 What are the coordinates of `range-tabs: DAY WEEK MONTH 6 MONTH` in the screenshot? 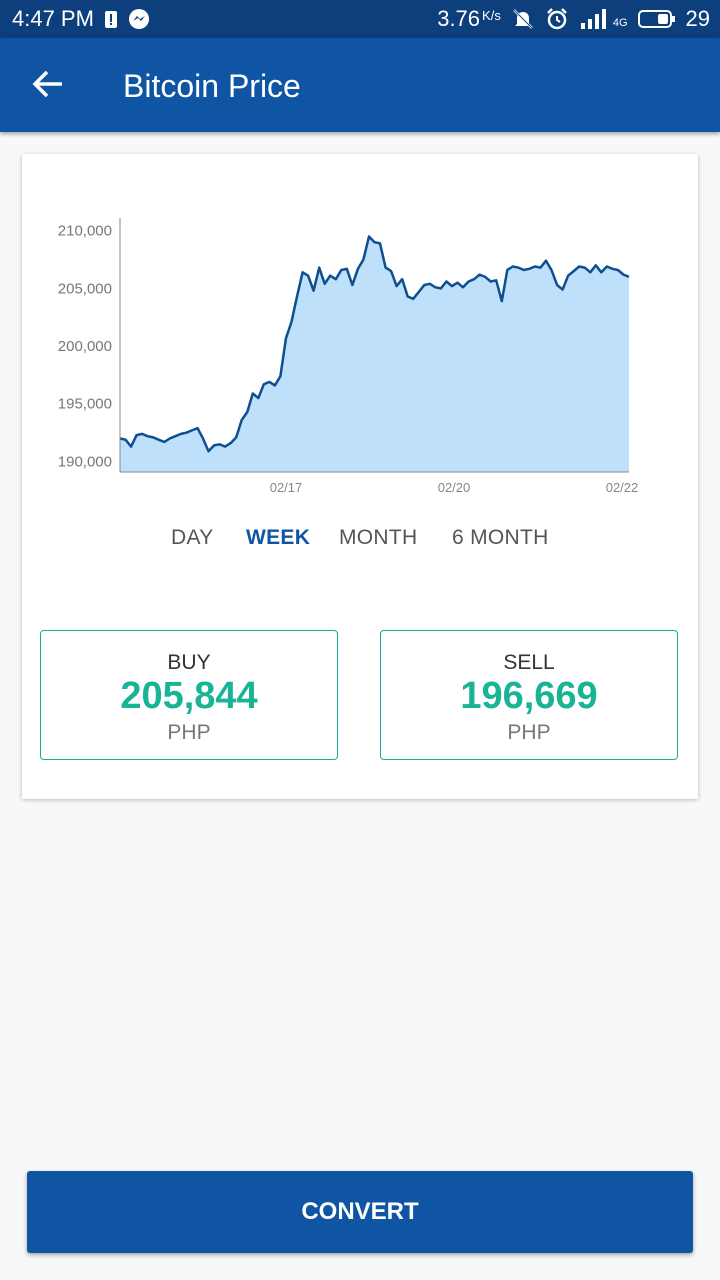 It's located at (360, 541).